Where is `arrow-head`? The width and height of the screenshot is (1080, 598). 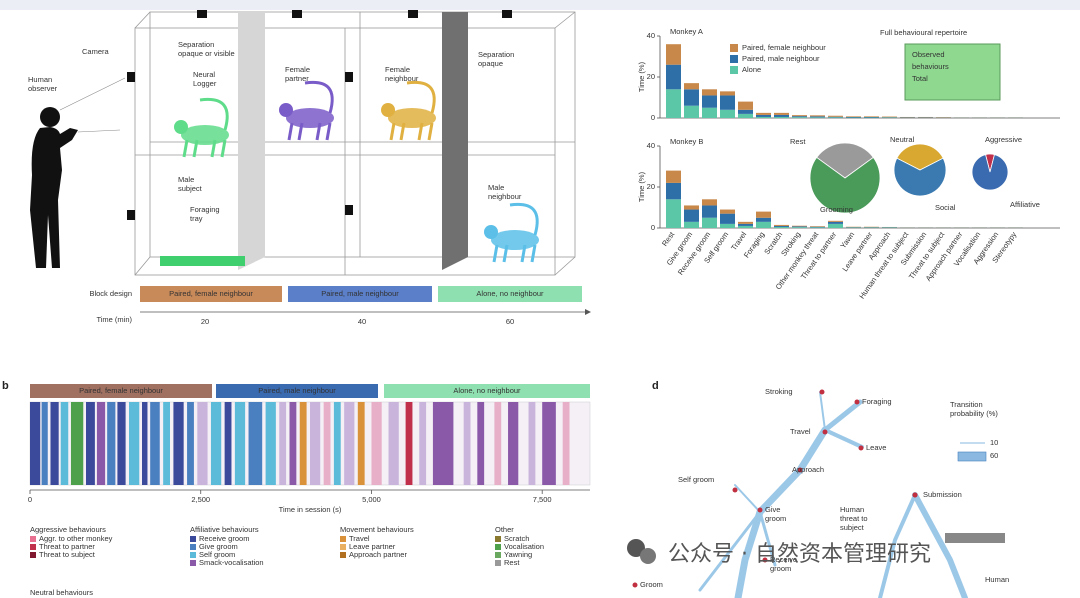
arrow-head is located at coordinates (588, 312).